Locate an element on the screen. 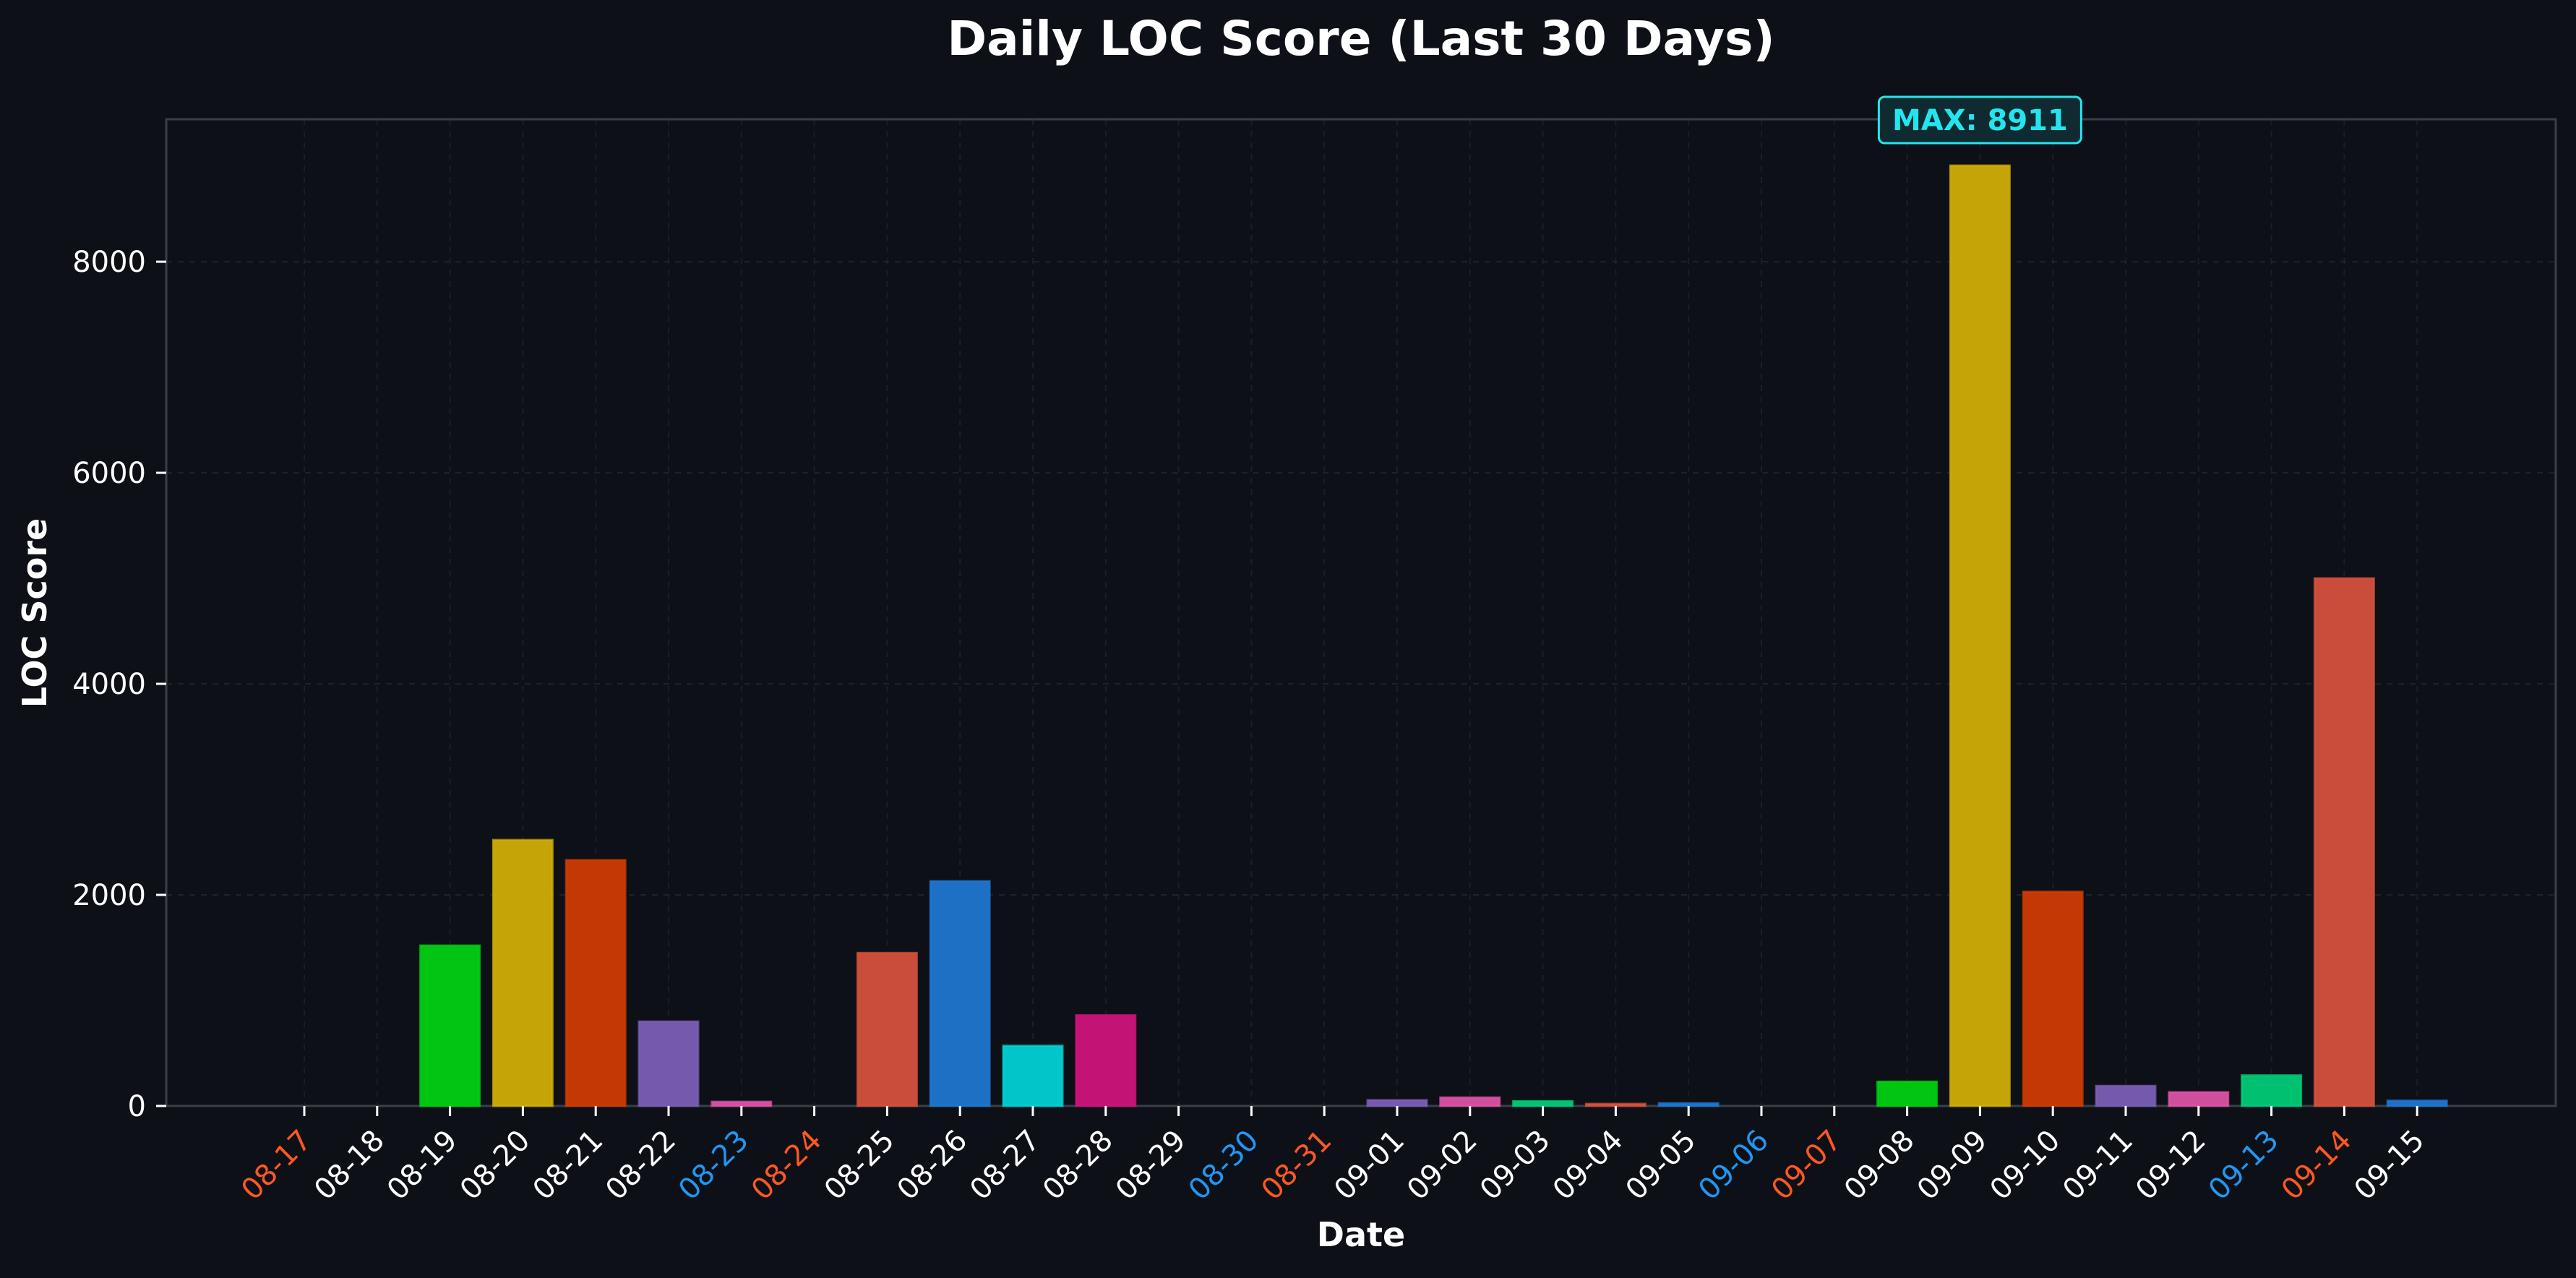 The width and height of the screenshot is (2576, 1278). y-tick-label: 4000 is located at coordinates (109, 684).